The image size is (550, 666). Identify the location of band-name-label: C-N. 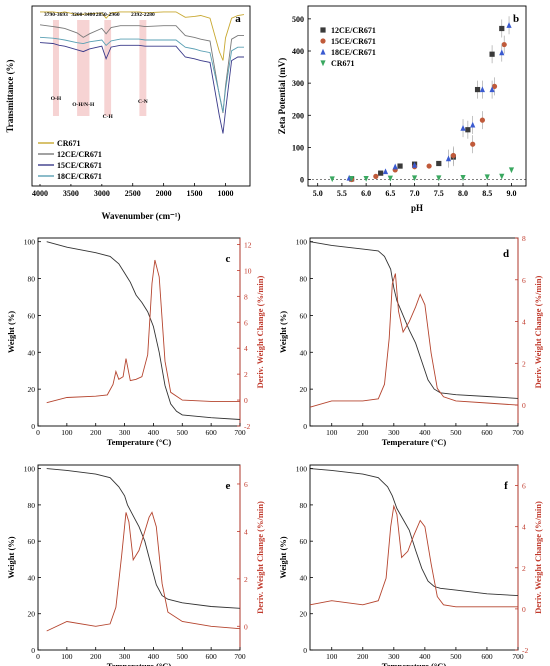
(143, 102).